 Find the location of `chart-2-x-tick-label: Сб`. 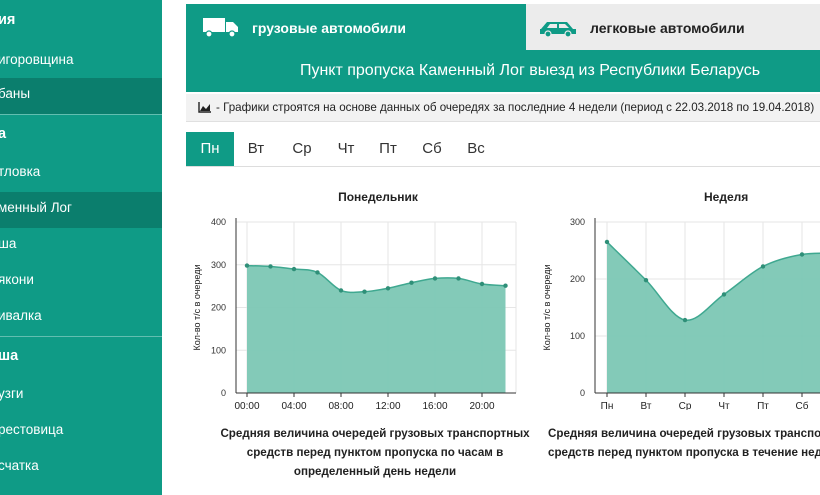

chart-2-x-tick-label: Сб is located at coordinates (802, 405).